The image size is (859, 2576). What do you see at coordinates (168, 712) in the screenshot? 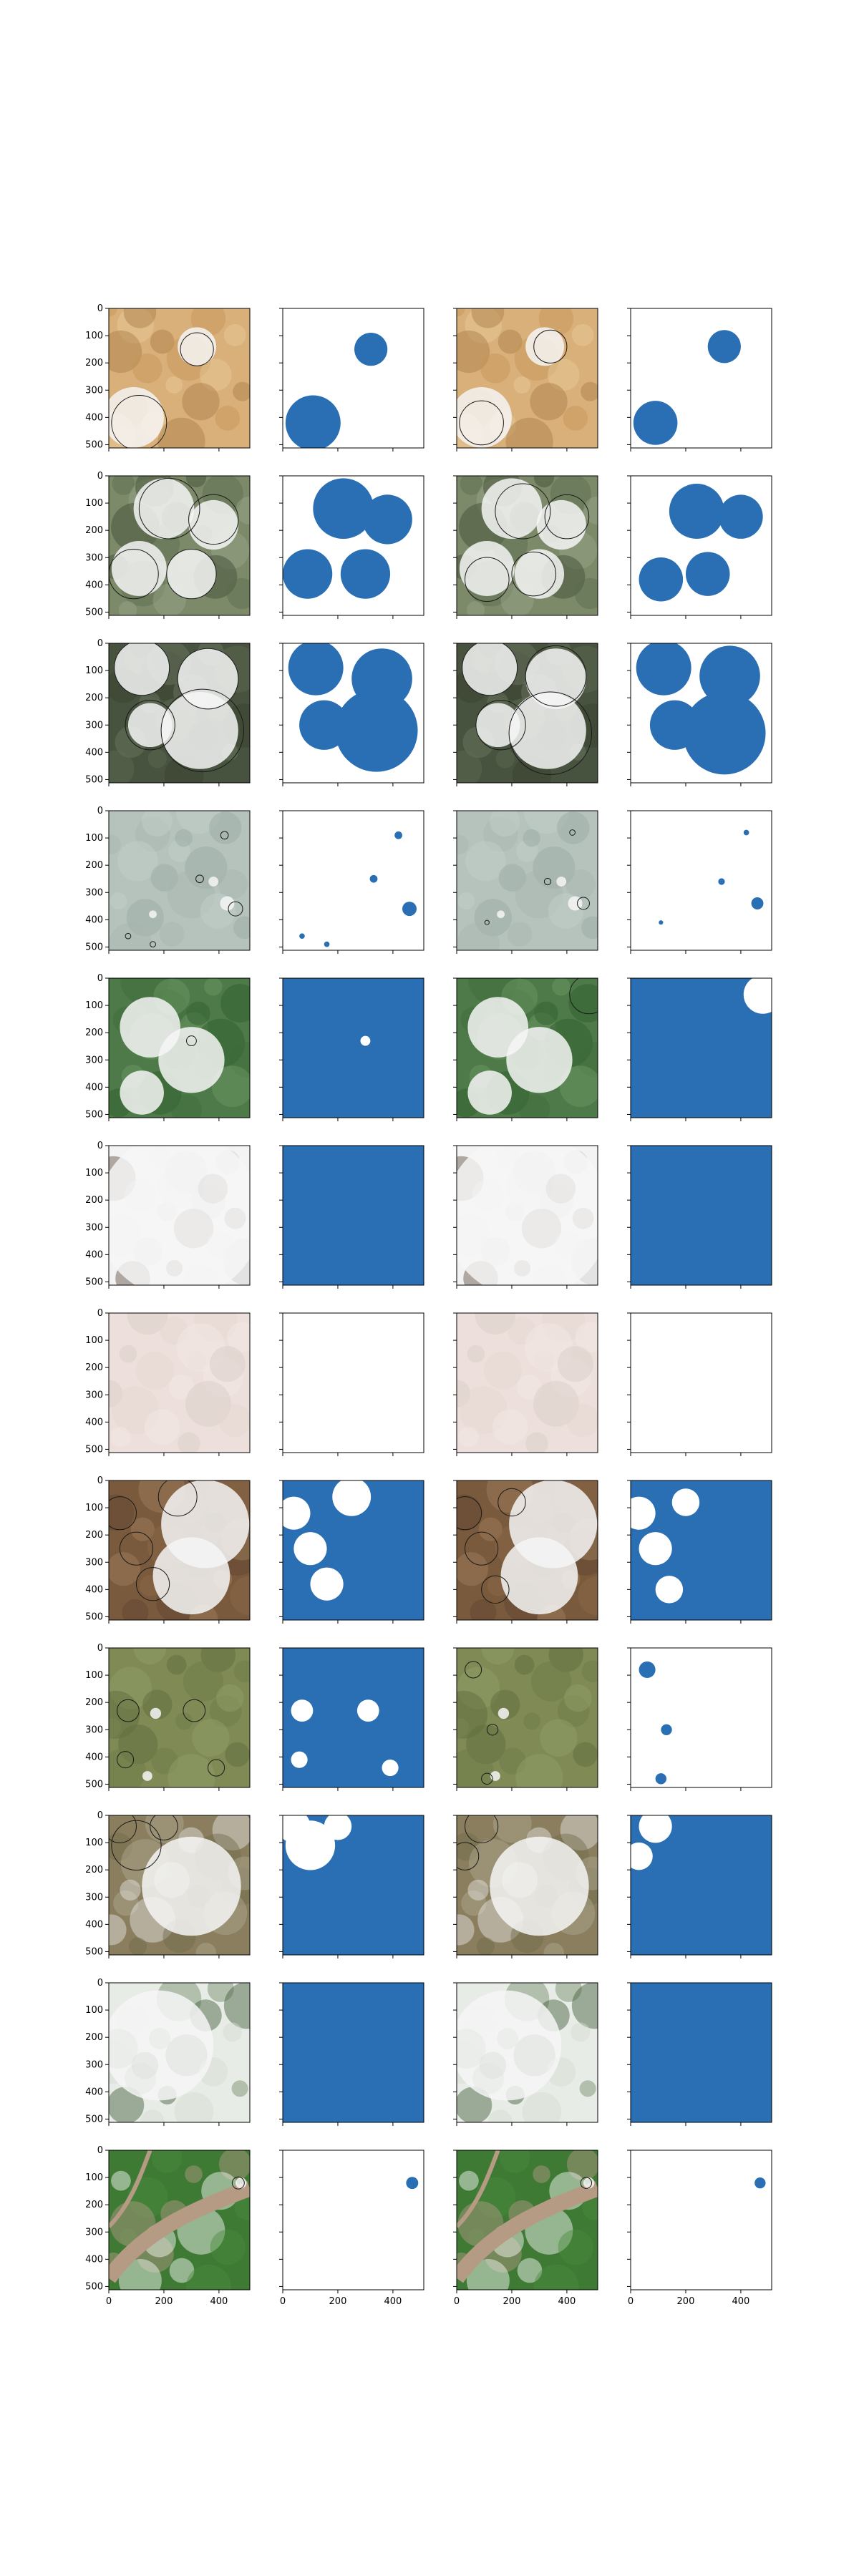
I see `panel-r3-c1: 0 100 200 300 400 500` at bounding box center [168, 712].